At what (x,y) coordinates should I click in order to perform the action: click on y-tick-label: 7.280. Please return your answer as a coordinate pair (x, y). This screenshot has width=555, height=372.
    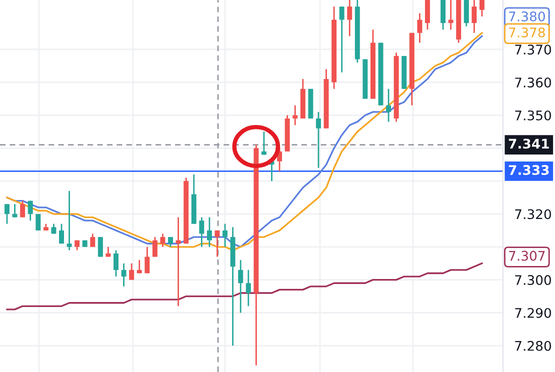
    Looking at the image, I should click on (533, 345).